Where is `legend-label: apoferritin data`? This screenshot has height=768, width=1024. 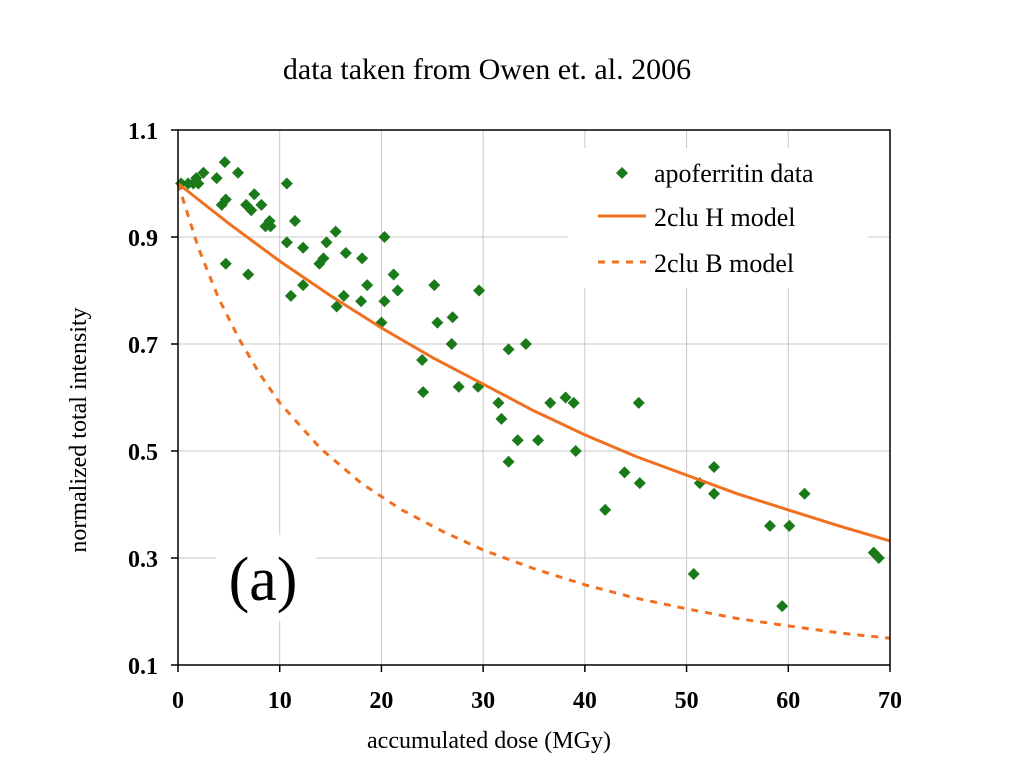 legend-label: apoferritin data is located at coordinates (734, 173).